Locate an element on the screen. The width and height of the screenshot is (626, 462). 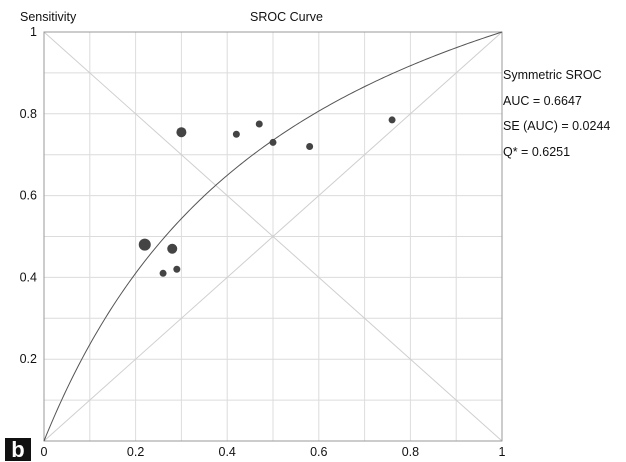
y-tick-label: 0.4 is located at coordinates (28, 277).